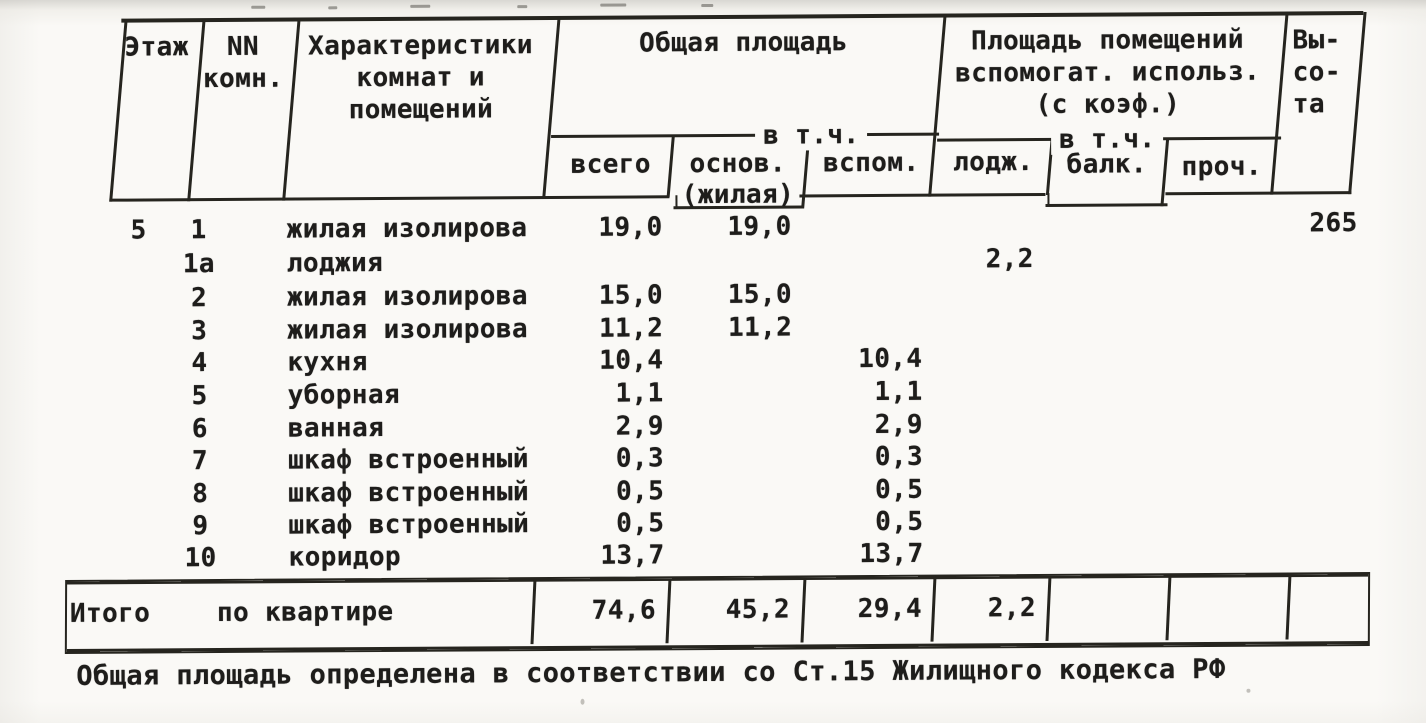 The image size is (1426, 723). Describe the element at coordinates (1108, 105) in the screenshot. I see `header-aux-group-line3: (с коэф.)` at that location.